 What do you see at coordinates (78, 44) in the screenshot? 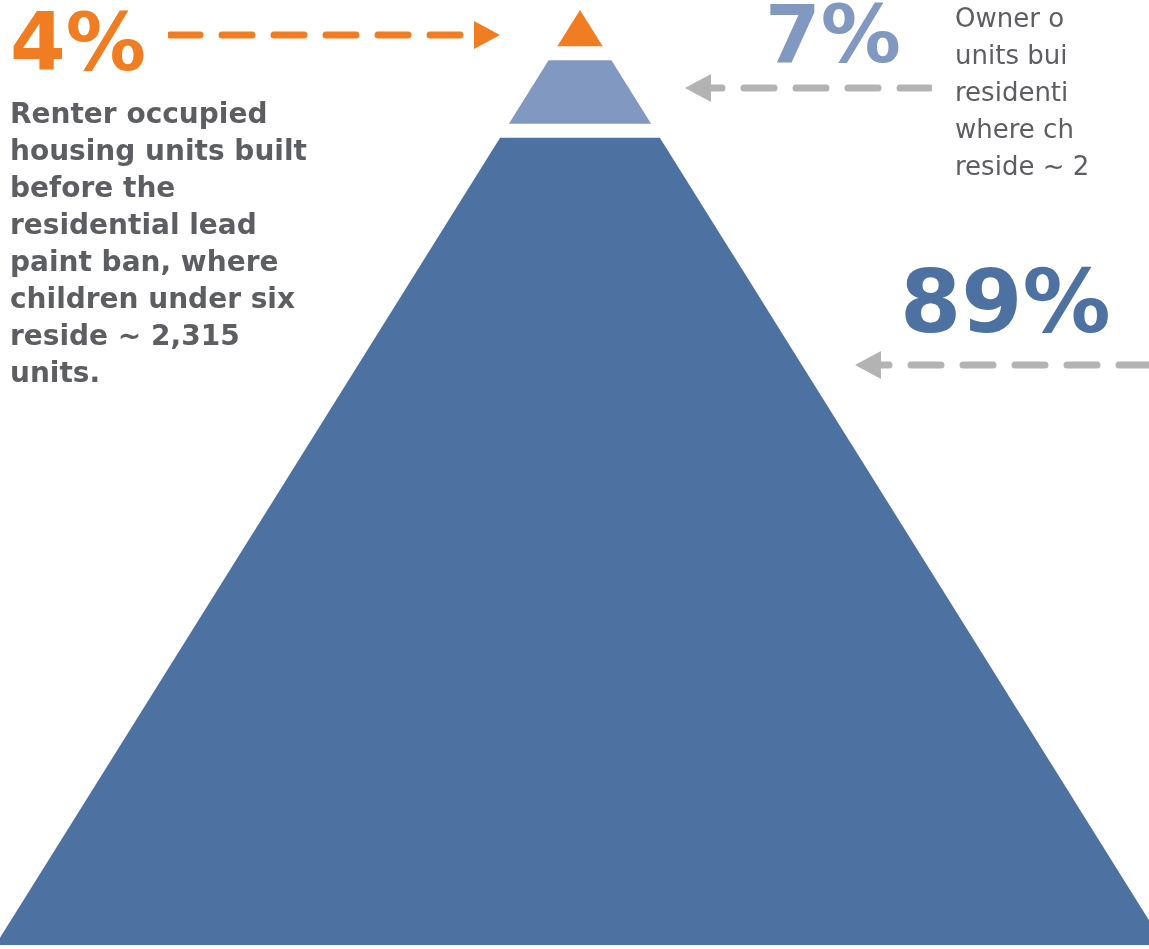
I see `data-label: 4%` at bounding box center [78, 44].